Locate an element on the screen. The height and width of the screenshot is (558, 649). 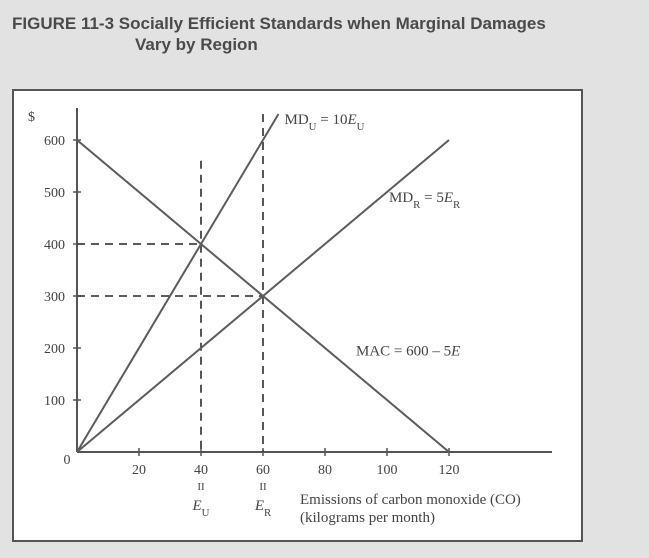
x-tick-label: 20 is located at coordinates (139, 470).